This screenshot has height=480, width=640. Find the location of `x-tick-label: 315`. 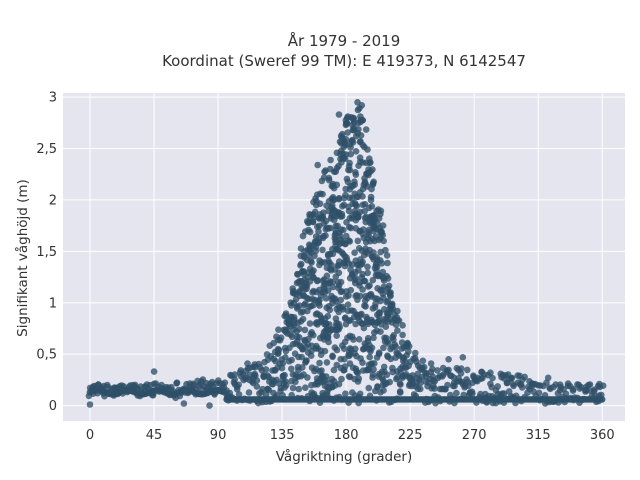

x-tick-label: 315 is located at coordinates (538, 435).